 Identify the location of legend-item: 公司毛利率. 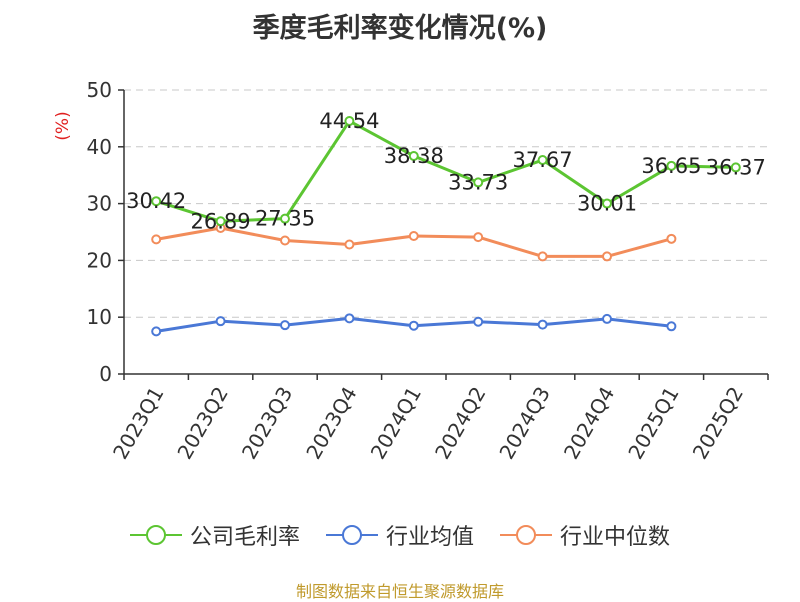
(214, 535).